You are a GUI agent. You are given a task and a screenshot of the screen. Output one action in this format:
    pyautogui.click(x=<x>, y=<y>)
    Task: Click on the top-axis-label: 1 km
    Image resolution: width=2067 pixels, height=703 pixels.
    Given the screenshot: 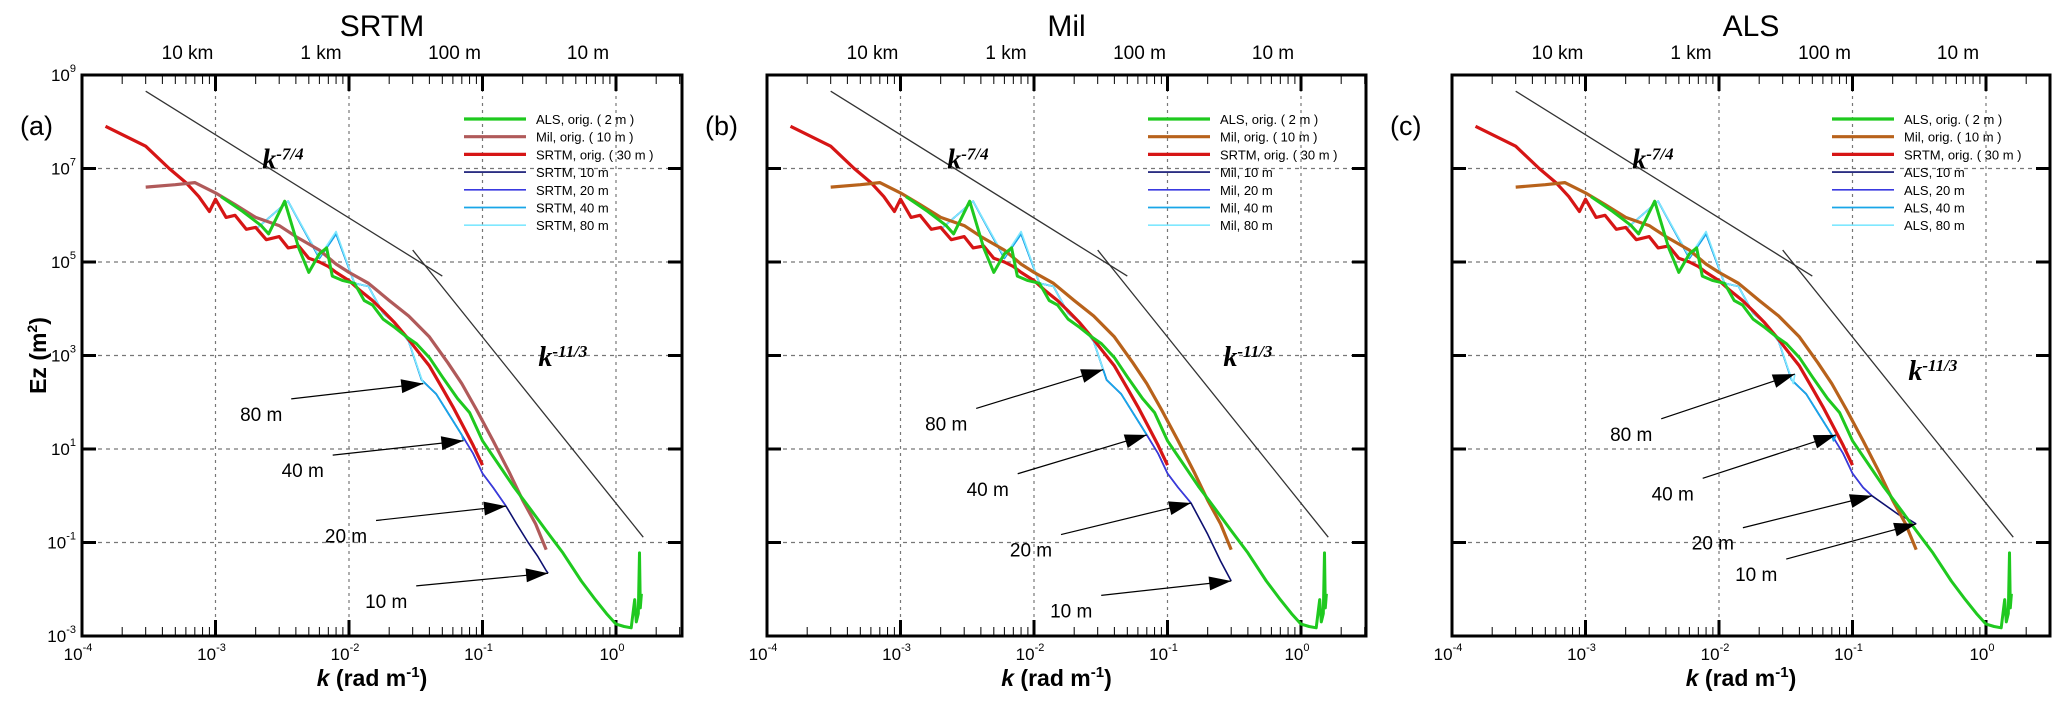 What is the action you would take?
    pyautogui.click(x=320, y=53)
    